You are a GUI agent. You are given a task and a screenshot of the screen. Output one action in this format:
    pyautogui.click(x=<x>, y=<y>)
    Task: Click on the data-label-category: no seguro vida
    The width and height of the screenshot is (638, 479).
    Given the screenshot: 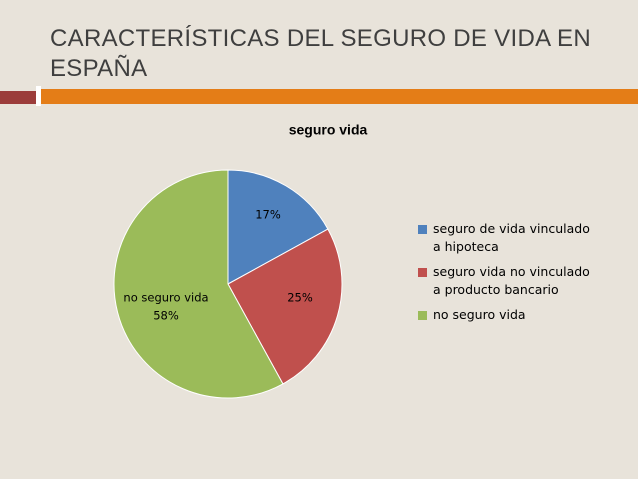 What is the action you would take?
    pyautogui.click(x=165, y=298)
    